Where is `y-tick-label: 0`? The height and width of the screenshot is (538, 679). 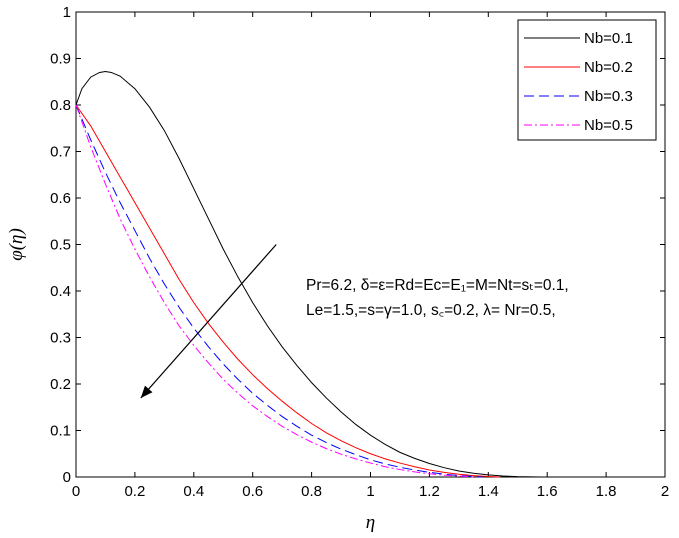
y-tick-label: 0 is located at coordinates (67, 477).